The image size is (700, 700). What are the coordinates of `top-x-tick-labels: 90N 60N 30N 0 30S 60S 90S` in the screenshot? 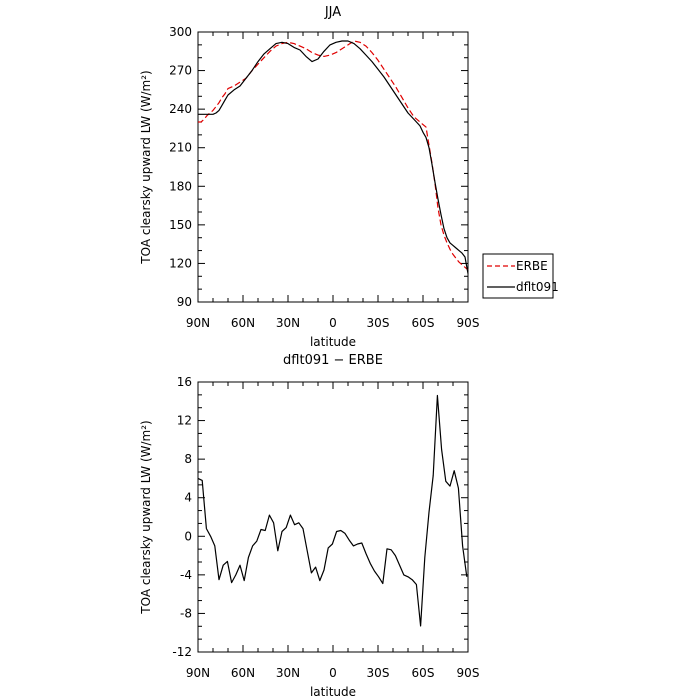 It's located at (333, 323).